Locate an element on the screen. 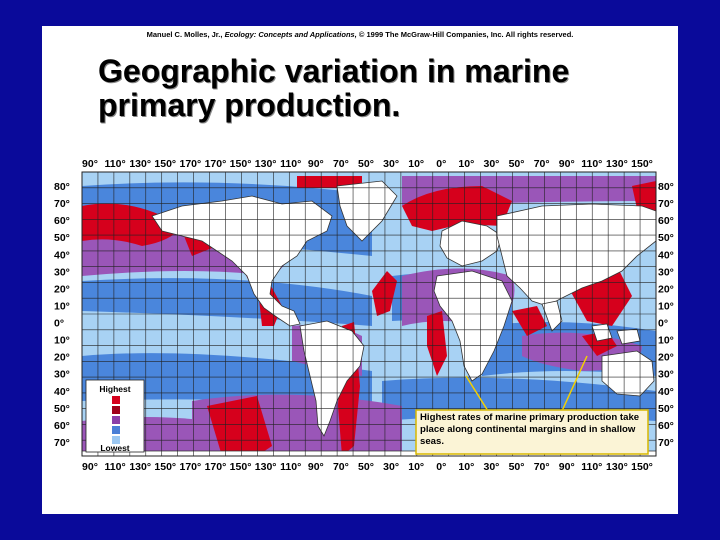 The width and height of the screenshot is (720, 540). credit-author: Manuel C. Molles, Jr., is located at coordinates (184, 34).